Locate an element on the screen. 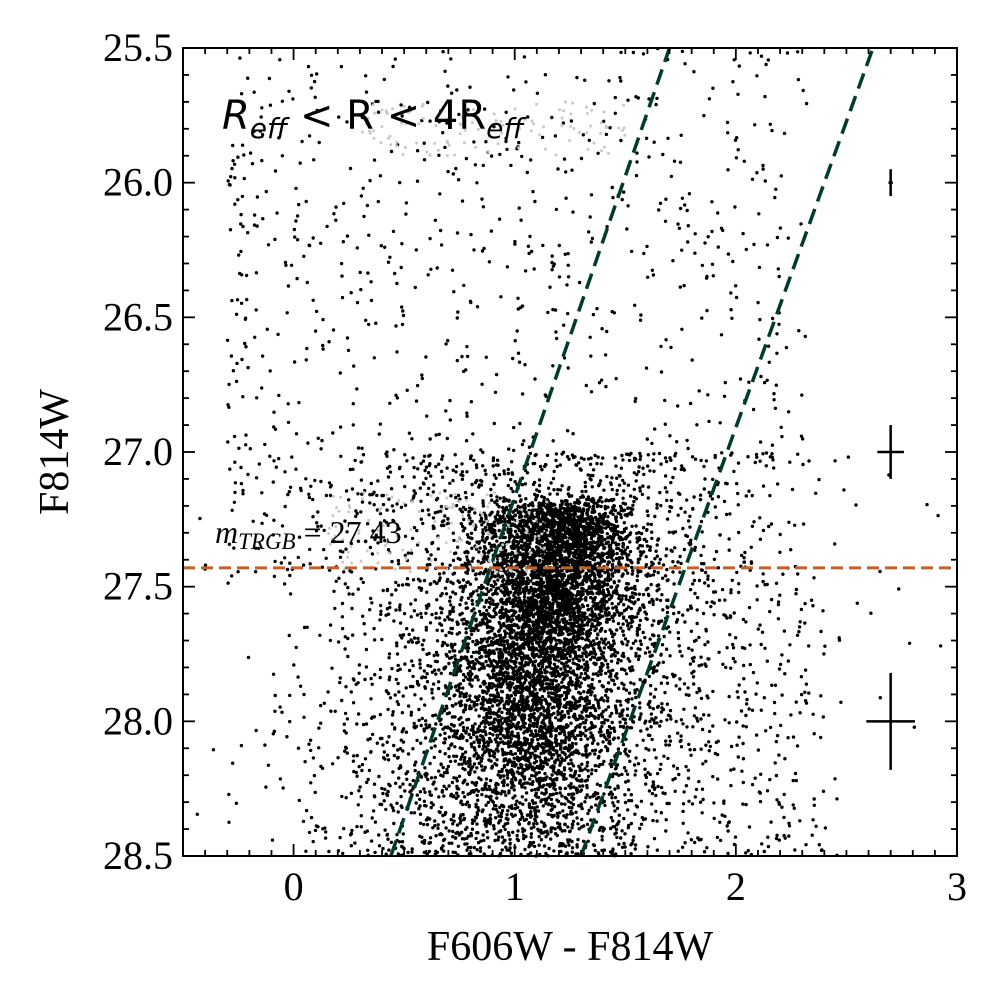  x-axis-label: F606W - F814W is located at coordinates (570, 947).